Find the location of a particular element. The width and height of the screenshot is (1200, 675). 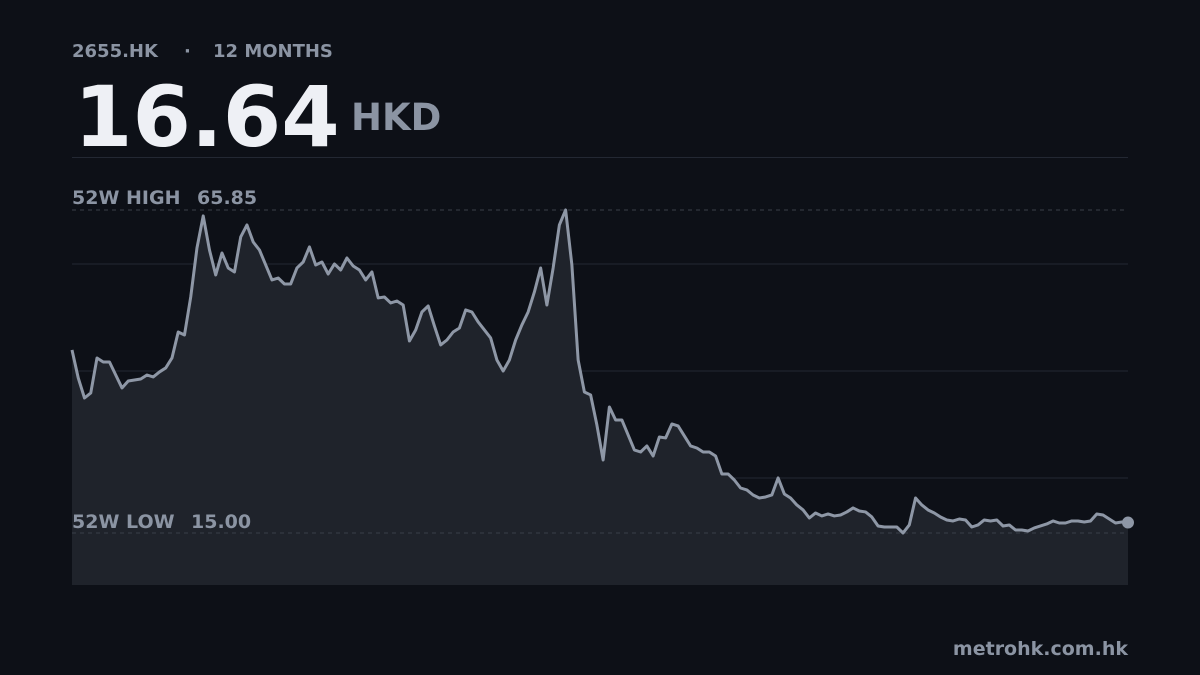

price: 16.64 is located at coordinates (207, 117).